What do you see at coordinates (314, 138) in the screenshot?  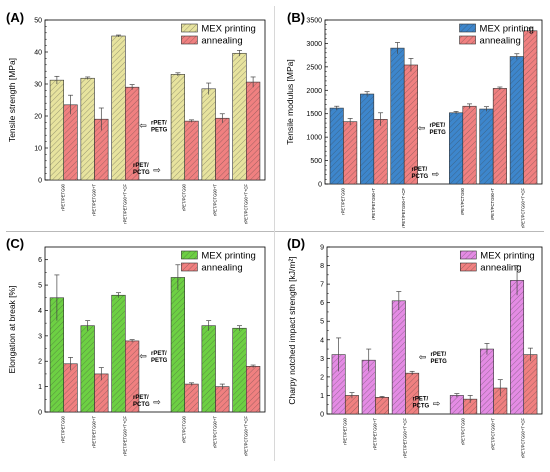 I see `y-tick-label: 1000` at bounding box center [314, 138].